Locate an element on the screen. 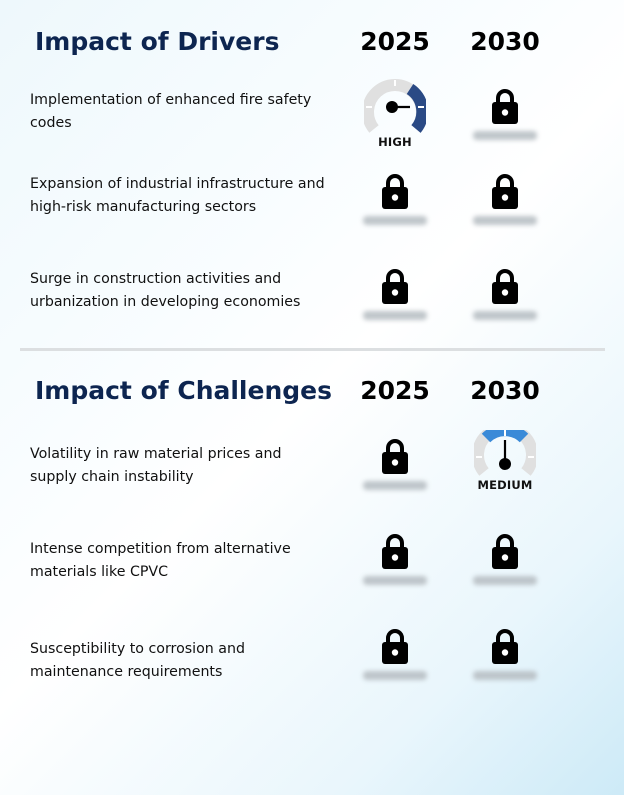 This screenshot has width=624, height=795. drivers-title: Impact of Drivers is located at coordinates (157, 41).